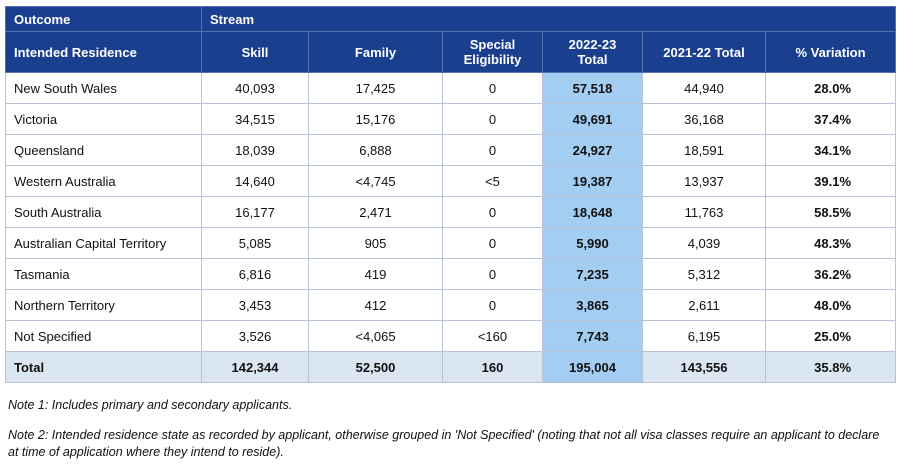 Image resolution: width=901 pixels, height=469 pixels. I want to click on cell-residence: Northern Territory, so click(103, 305).